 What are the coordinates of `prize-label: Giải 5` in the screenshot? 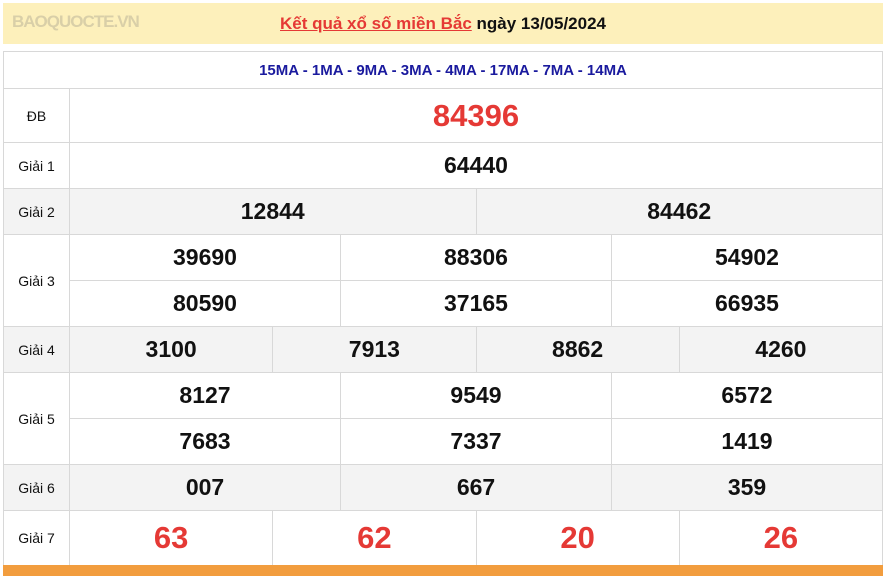 It's located at (36, 418).